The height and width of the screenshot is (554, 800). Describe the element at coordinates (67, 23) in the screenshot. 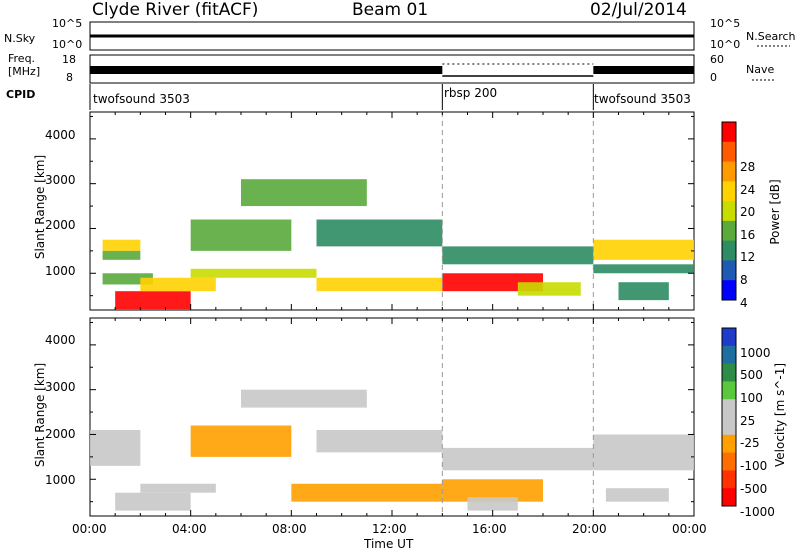

I see `nsky-tick-top: 10^5` at that location.